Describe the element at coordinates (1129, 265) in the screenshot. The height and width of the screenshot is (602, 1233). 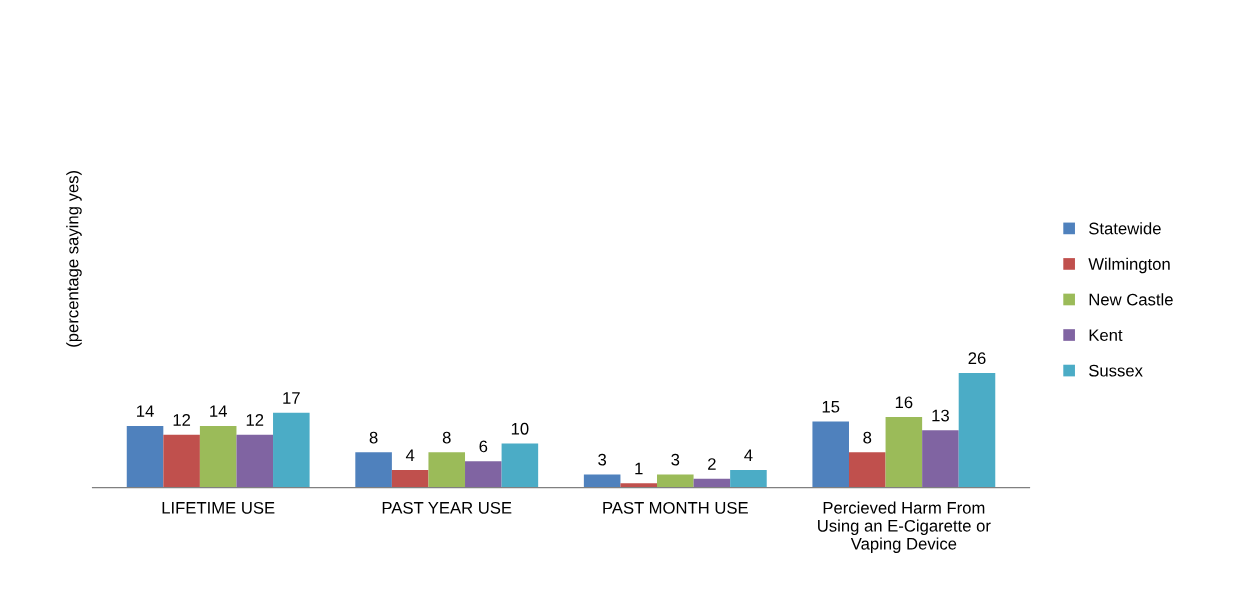
I see `legend-label: Wilmington` at that location.